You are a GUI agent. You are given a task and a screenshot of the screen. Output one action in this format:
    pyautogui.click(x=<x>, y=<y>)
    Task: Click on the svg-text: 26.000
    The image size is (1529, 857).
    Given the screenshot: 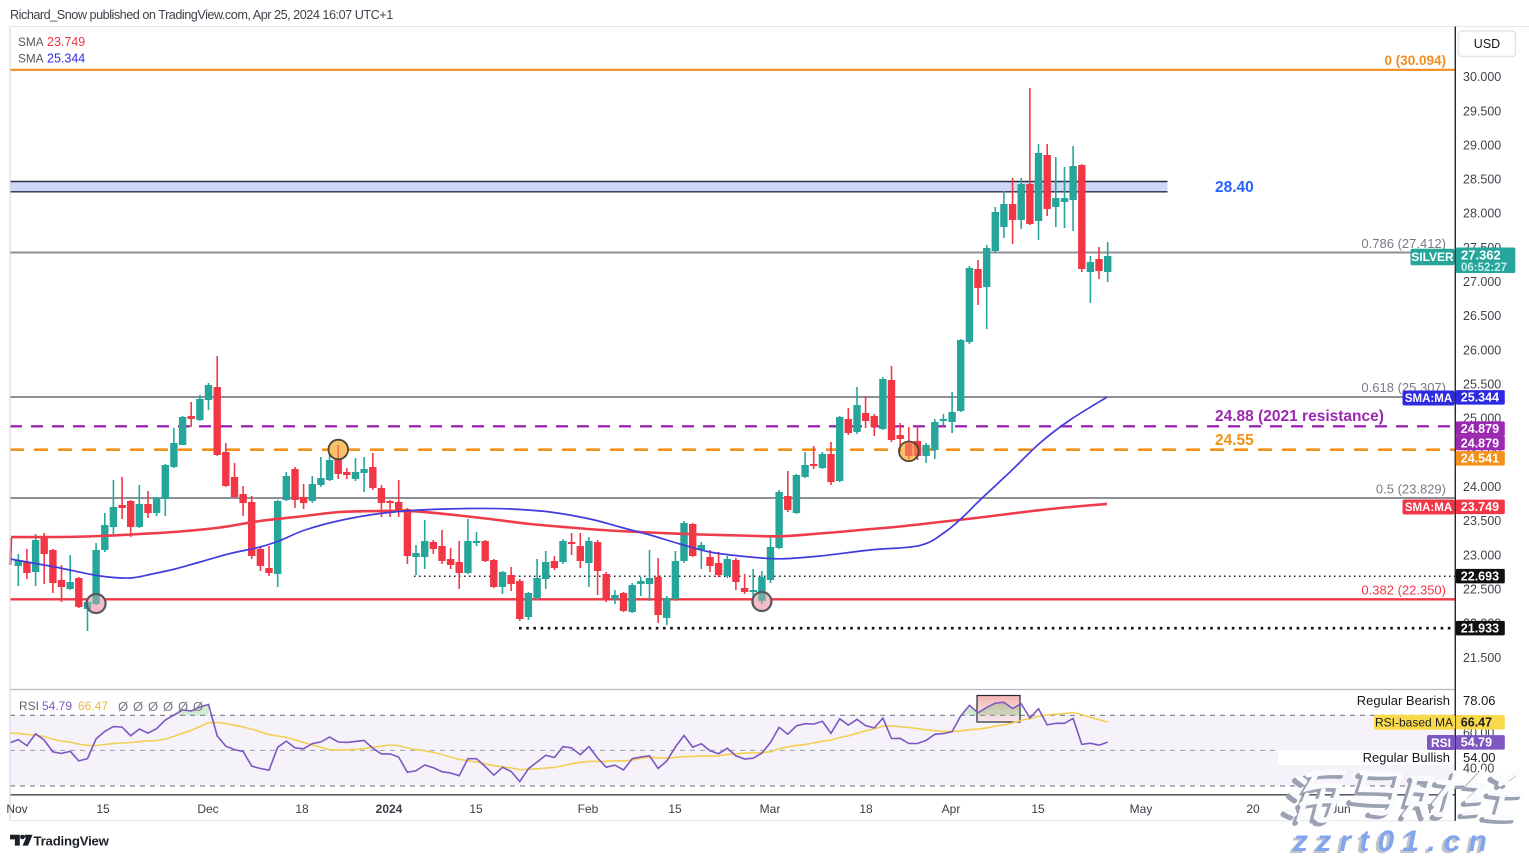 What is the action you would take?
    pyautogui.click(x=1482, y=350)
    